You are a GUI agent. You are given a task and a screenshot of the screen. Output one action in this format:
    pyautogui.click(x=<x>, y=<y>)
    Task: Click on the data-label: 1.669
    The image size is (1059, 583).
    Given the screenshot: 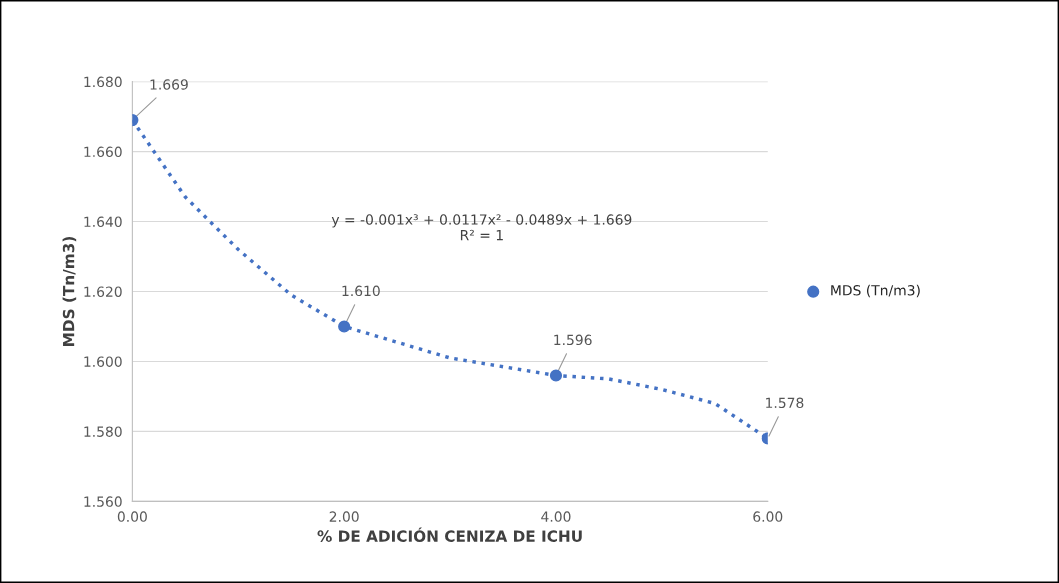 What is the action you would take?
    pyautogui.click(x=169, y=84)
    